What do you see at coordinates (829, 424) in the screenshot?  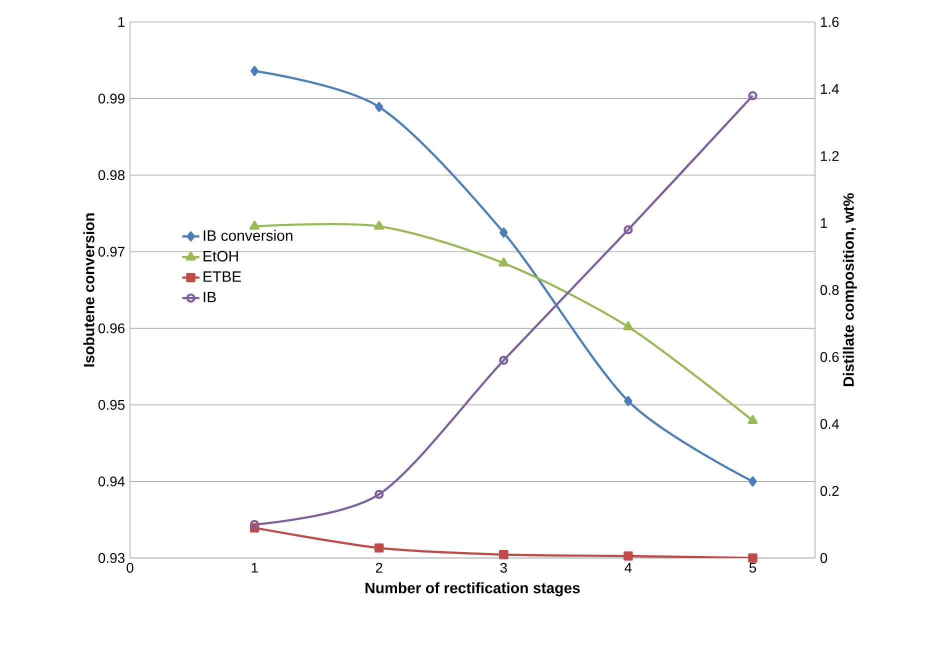 I see `y2-tick-label: 0.4` at bounding box center [829, 424].